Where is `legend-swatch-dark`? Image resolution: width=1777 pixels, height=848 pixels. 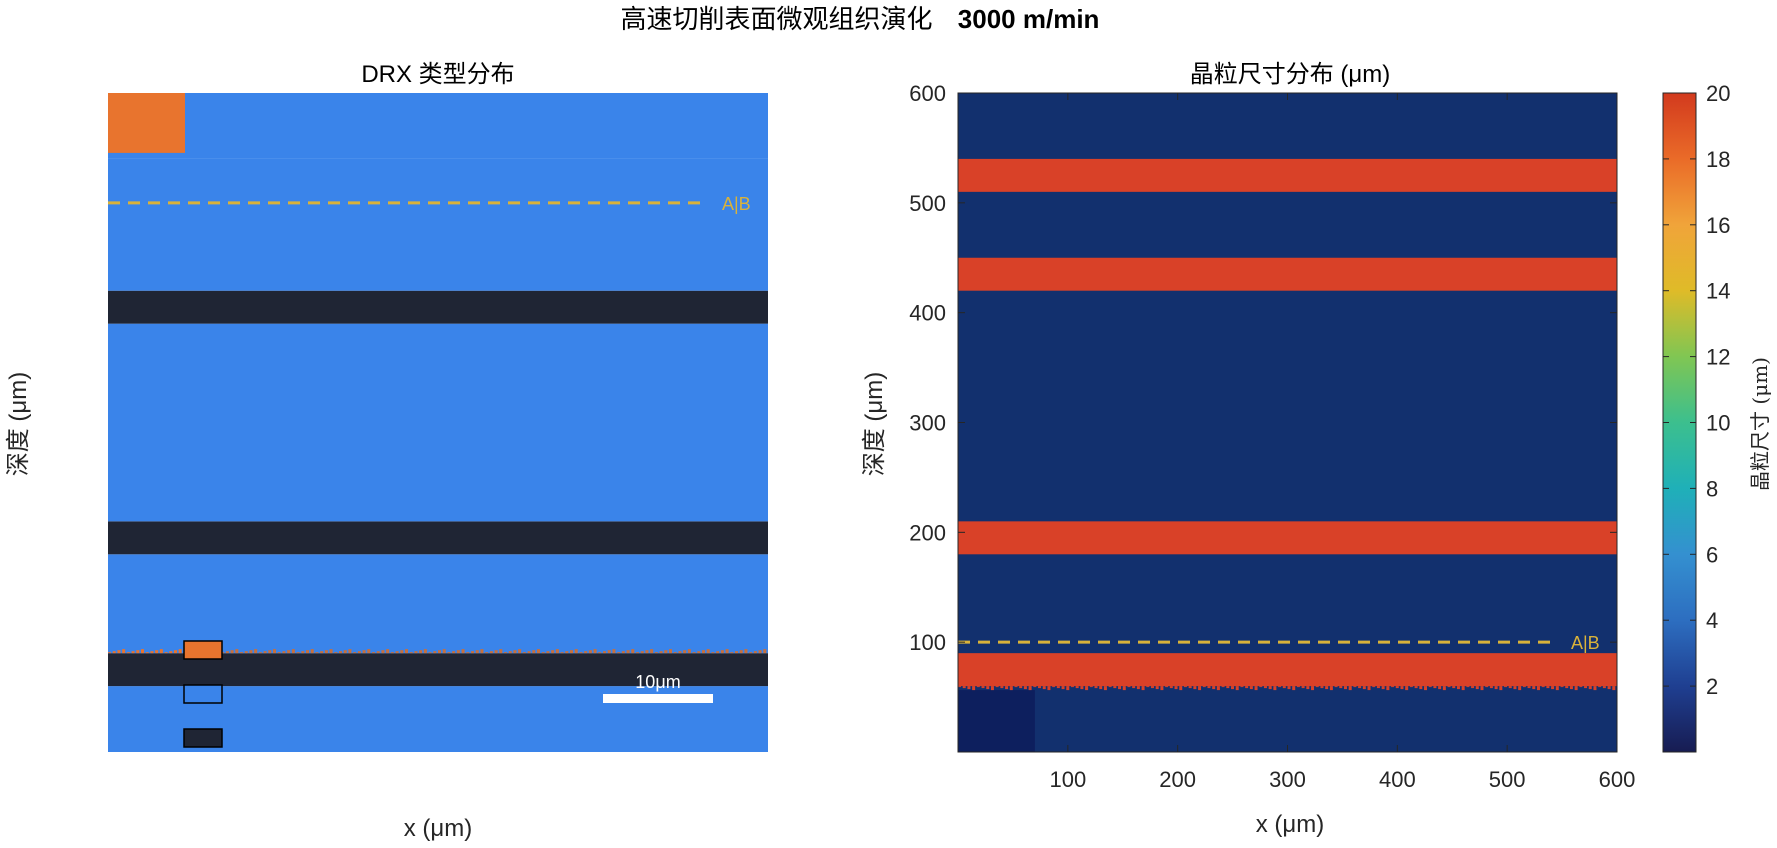 legend-swatch-dark is located at coordinates (203, 738).